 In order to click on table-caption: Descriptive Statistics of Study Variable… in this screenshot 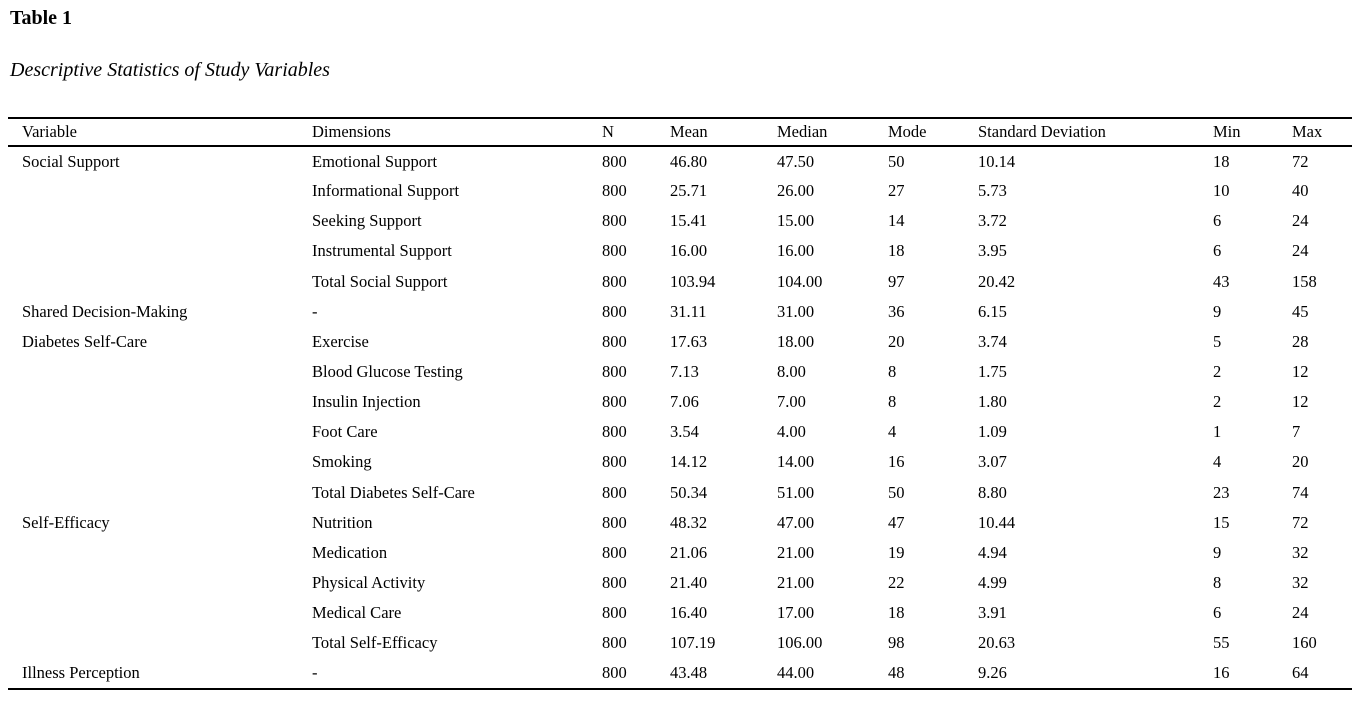, I will do `click(170, 70)`.